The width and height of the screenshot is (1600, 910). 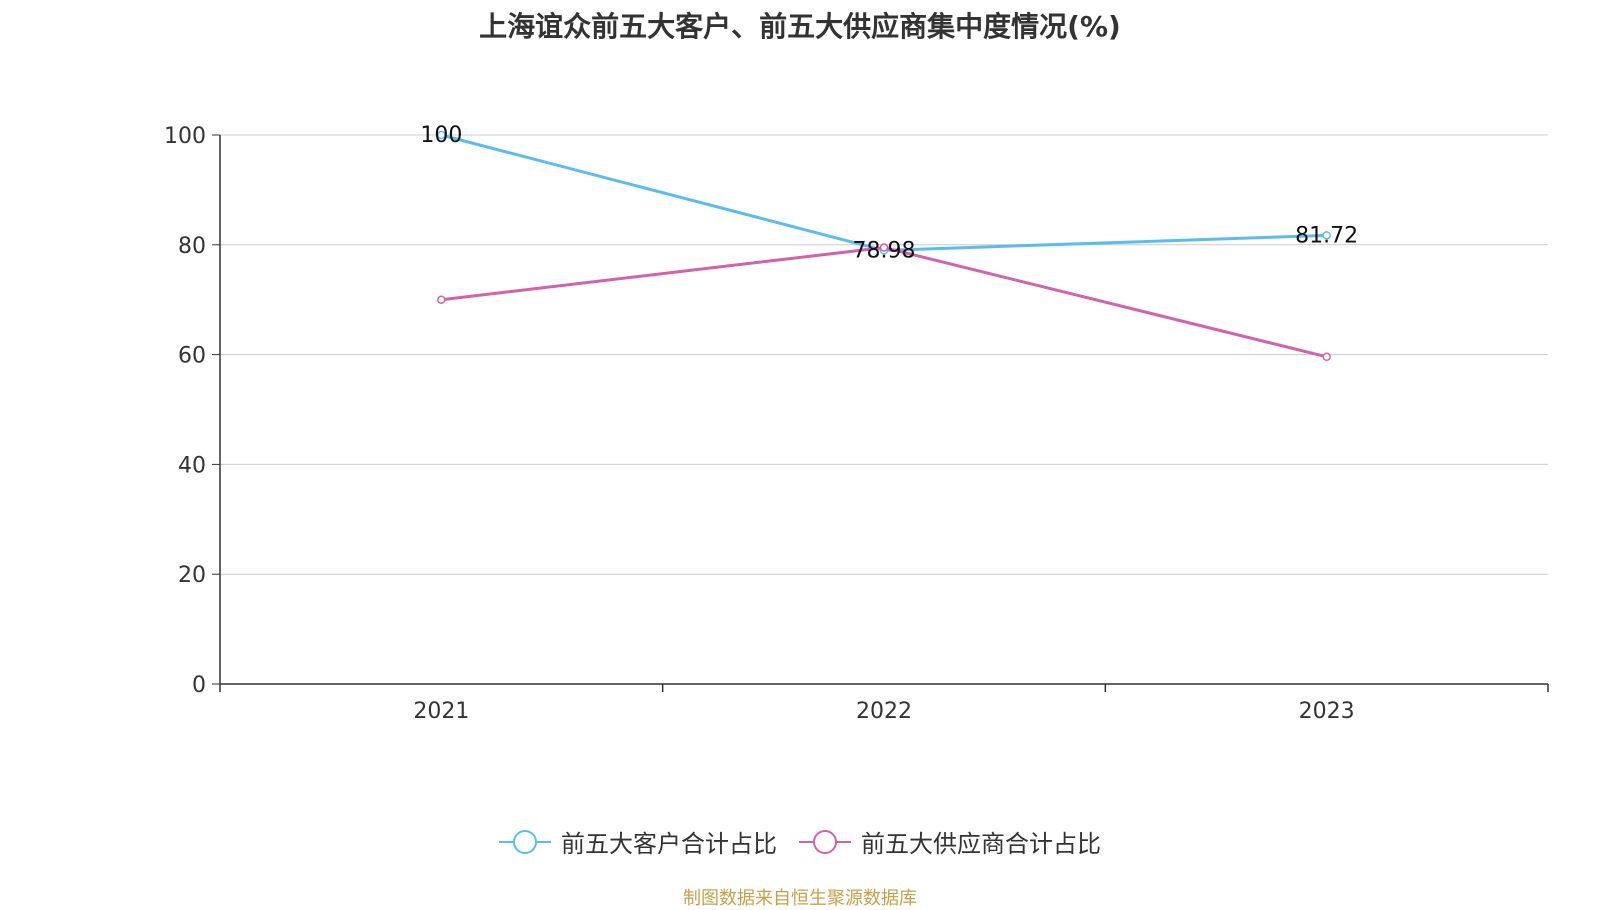 What do you see at coordinates (981, 844) in the screenshot?
I see `legend-label-suppliers: 前五大供应商合计占比` at bounding box center [981, 844].